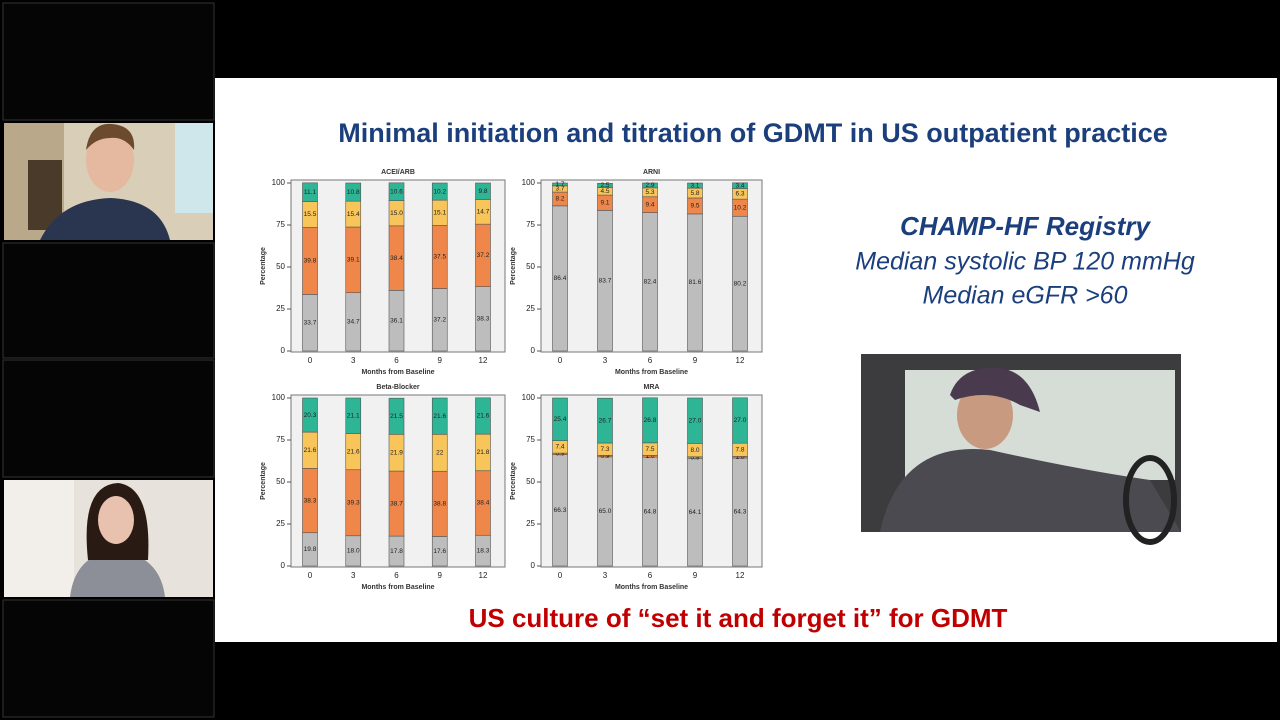  What do you see at coordinates (483, 319) in the screenshot?
I see `value-label: 38.3` at bounding box center [483, 319].